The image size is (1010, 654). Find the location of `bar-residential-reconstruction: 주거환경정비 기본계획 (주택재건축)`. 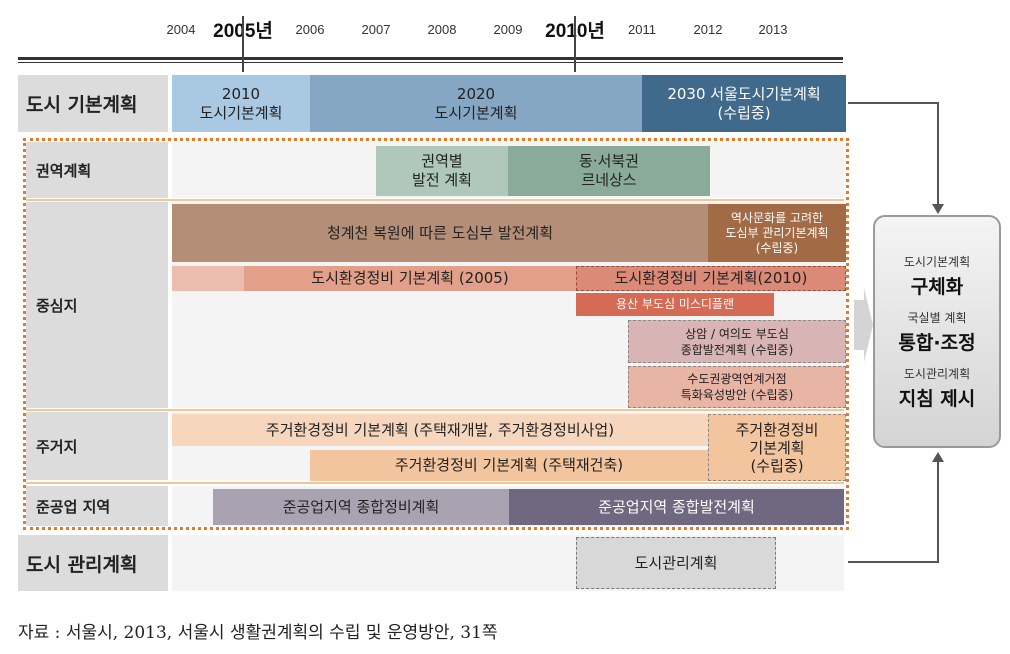

bar-residential-reconstruction: 주거환경정비 기본계획 (주택재건축) is located at coordinates (509, 465).